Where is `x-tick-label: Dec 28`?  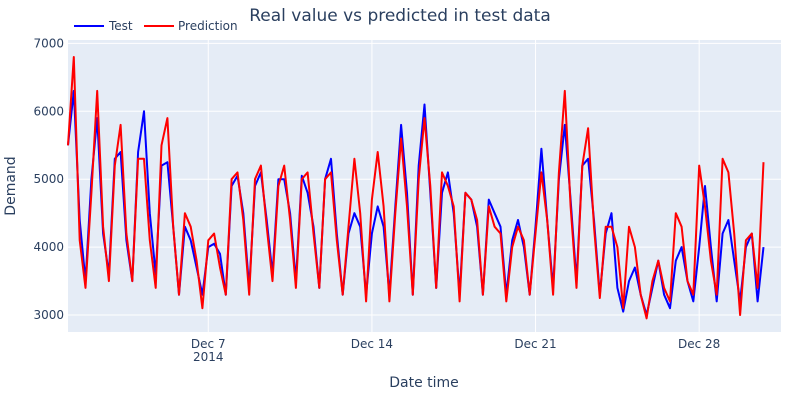
x-tick-label: Dec 28 is located at coordinates (699, 344).